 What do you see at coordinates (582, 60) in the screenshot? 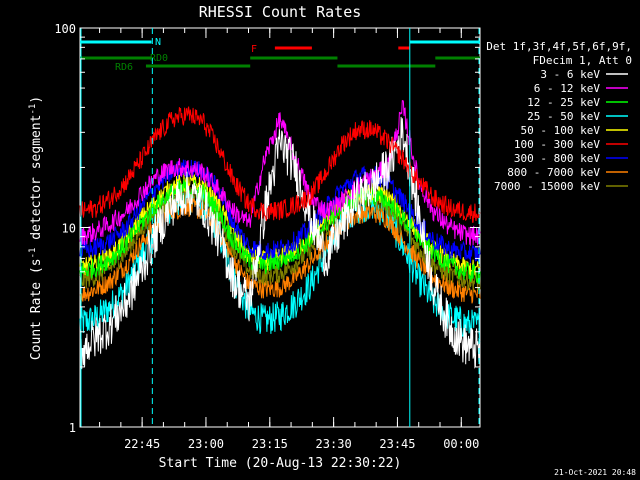
I see `legend-header-line-2: FDecim 1, Att 0` at bounding box center [582, 60].